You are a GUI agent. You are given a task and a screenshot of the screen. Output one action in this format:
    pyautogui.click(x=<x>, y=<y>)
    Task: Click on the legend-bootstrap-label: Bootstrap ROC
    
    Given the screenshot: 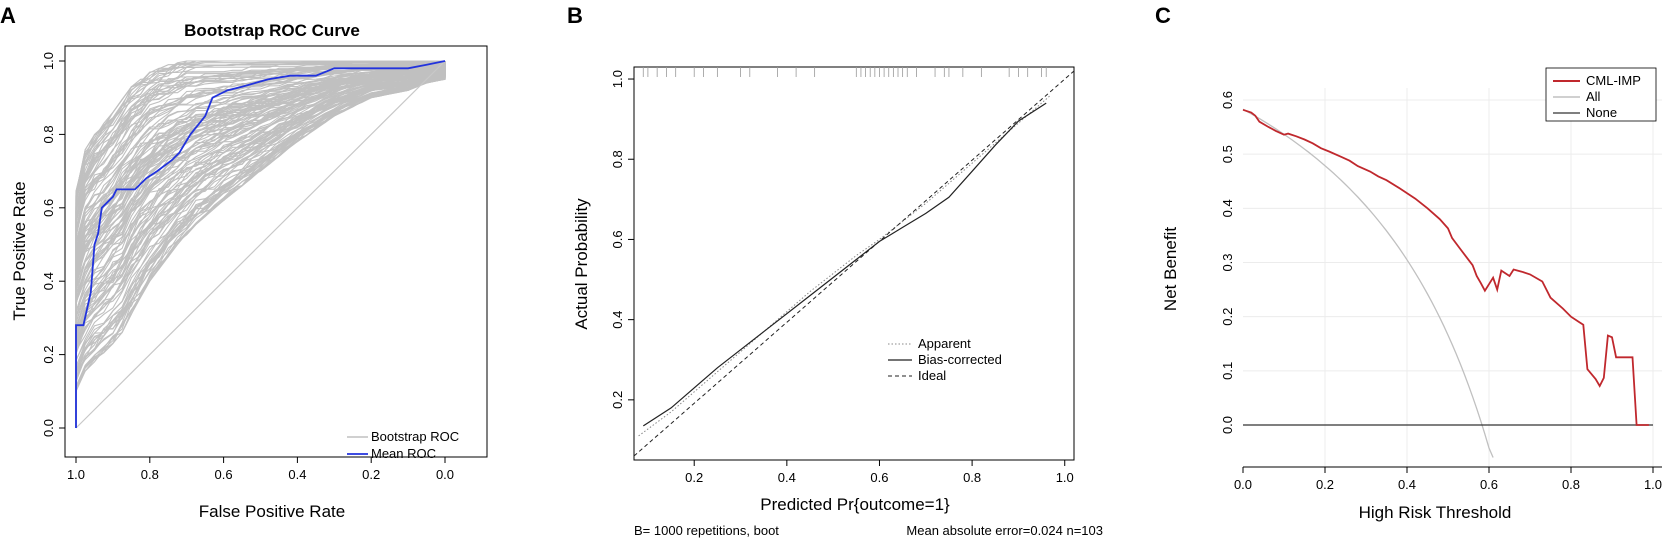 What is the action you would take?
    pyautogui.click(x=415, y=436)
    